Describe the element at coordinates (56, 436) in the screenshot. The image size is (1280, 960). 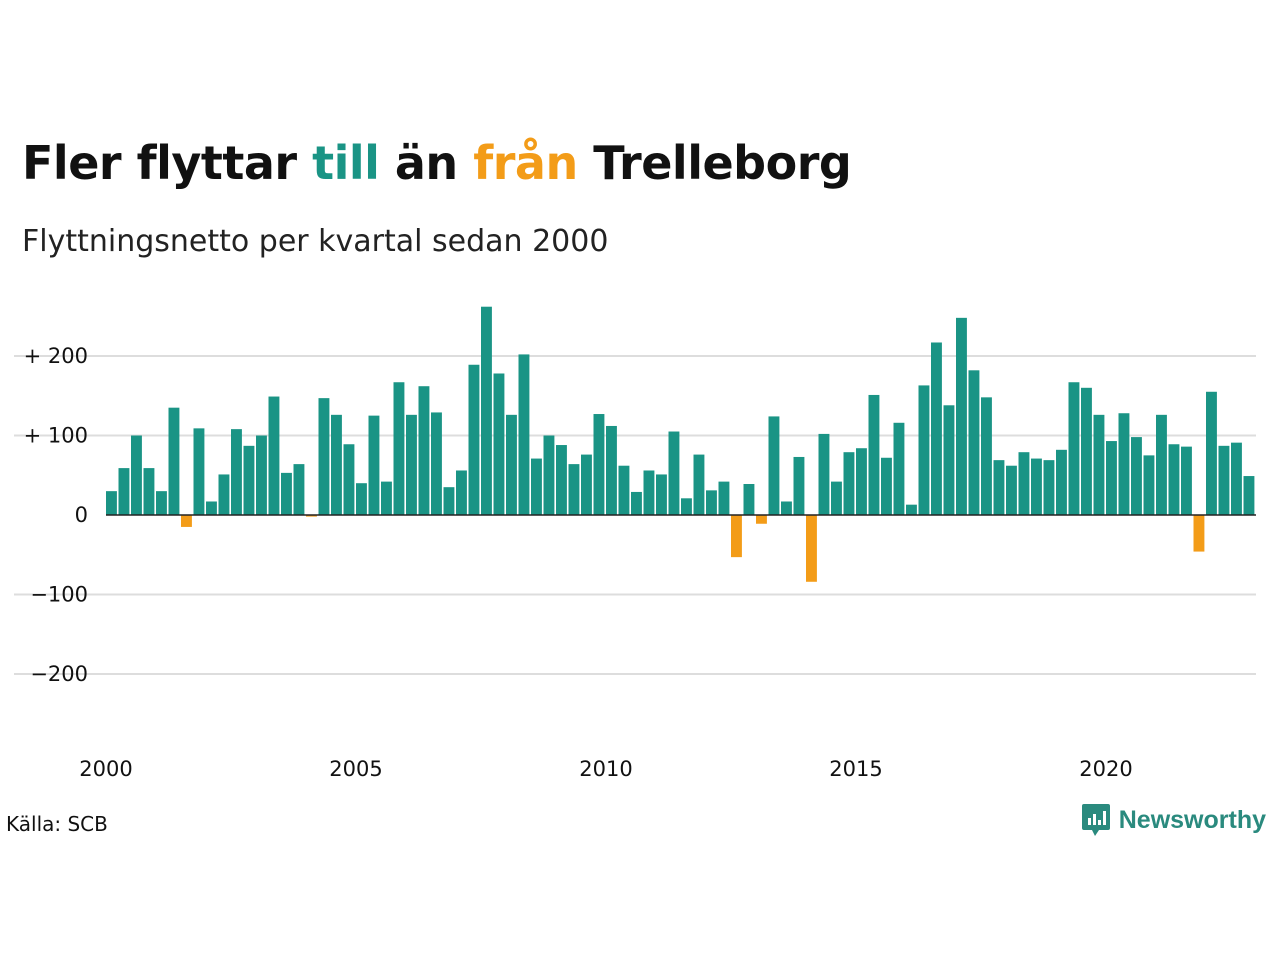
I see `y-tick-label: + 100` at that location.